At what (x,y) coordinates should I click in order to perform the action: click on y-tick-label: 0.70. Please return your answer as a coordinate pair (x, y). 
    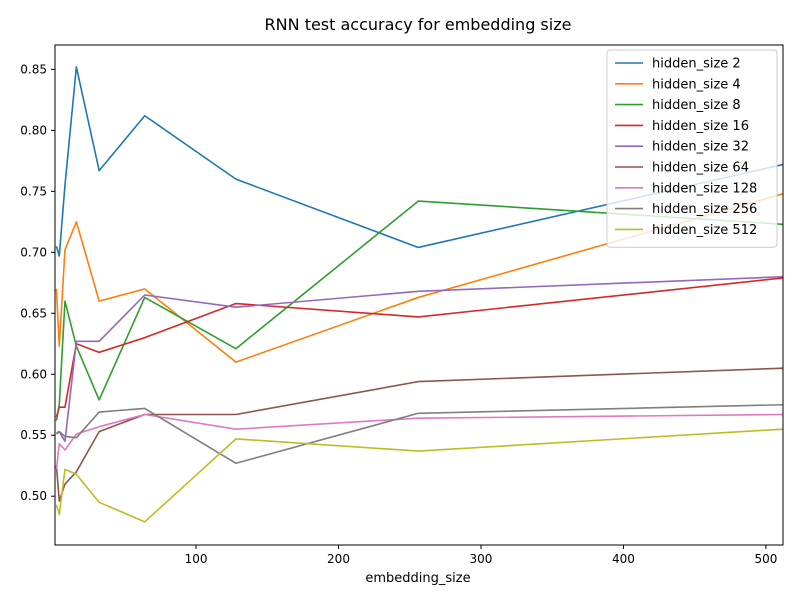
    Looking at the image, I should click on (33, 252).